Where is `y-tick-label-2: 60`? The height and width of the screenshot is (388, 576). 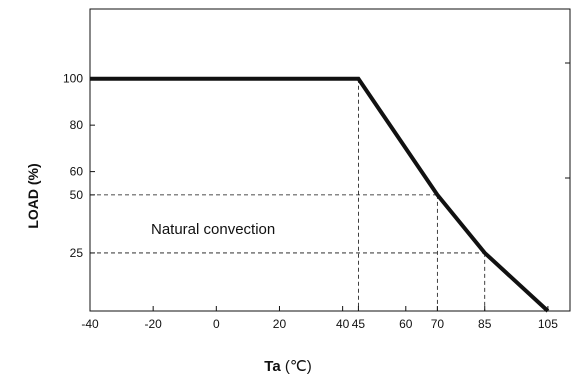
y-tick-label-2: 60 is located at coordinates (77, 172).